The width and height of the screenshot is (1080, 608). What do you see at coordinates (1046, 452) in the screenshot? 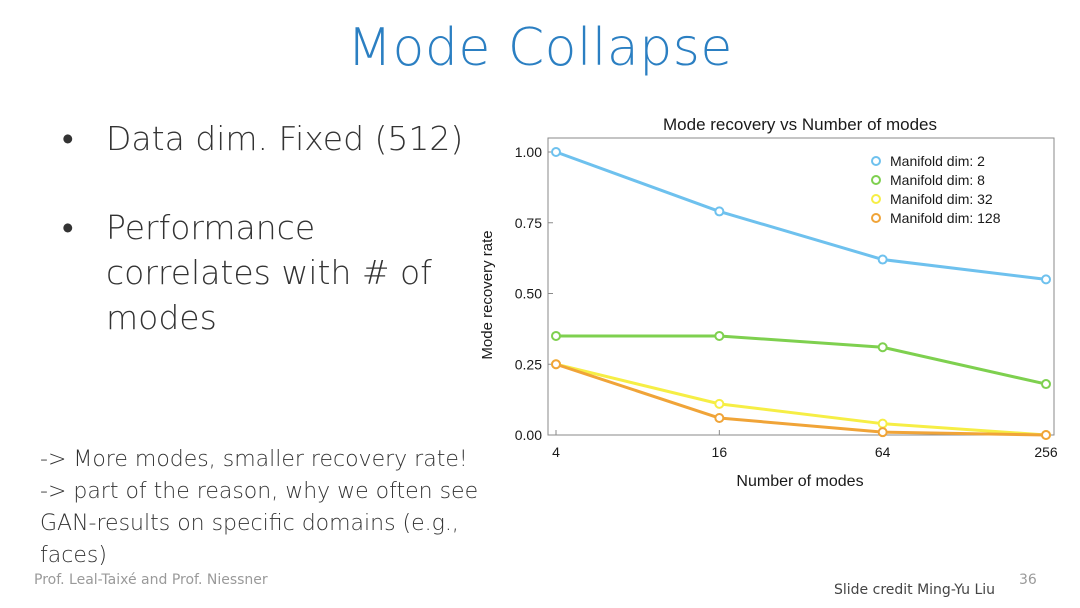
I see `x-tick-label: 256` at bounding box center [1046, 452].